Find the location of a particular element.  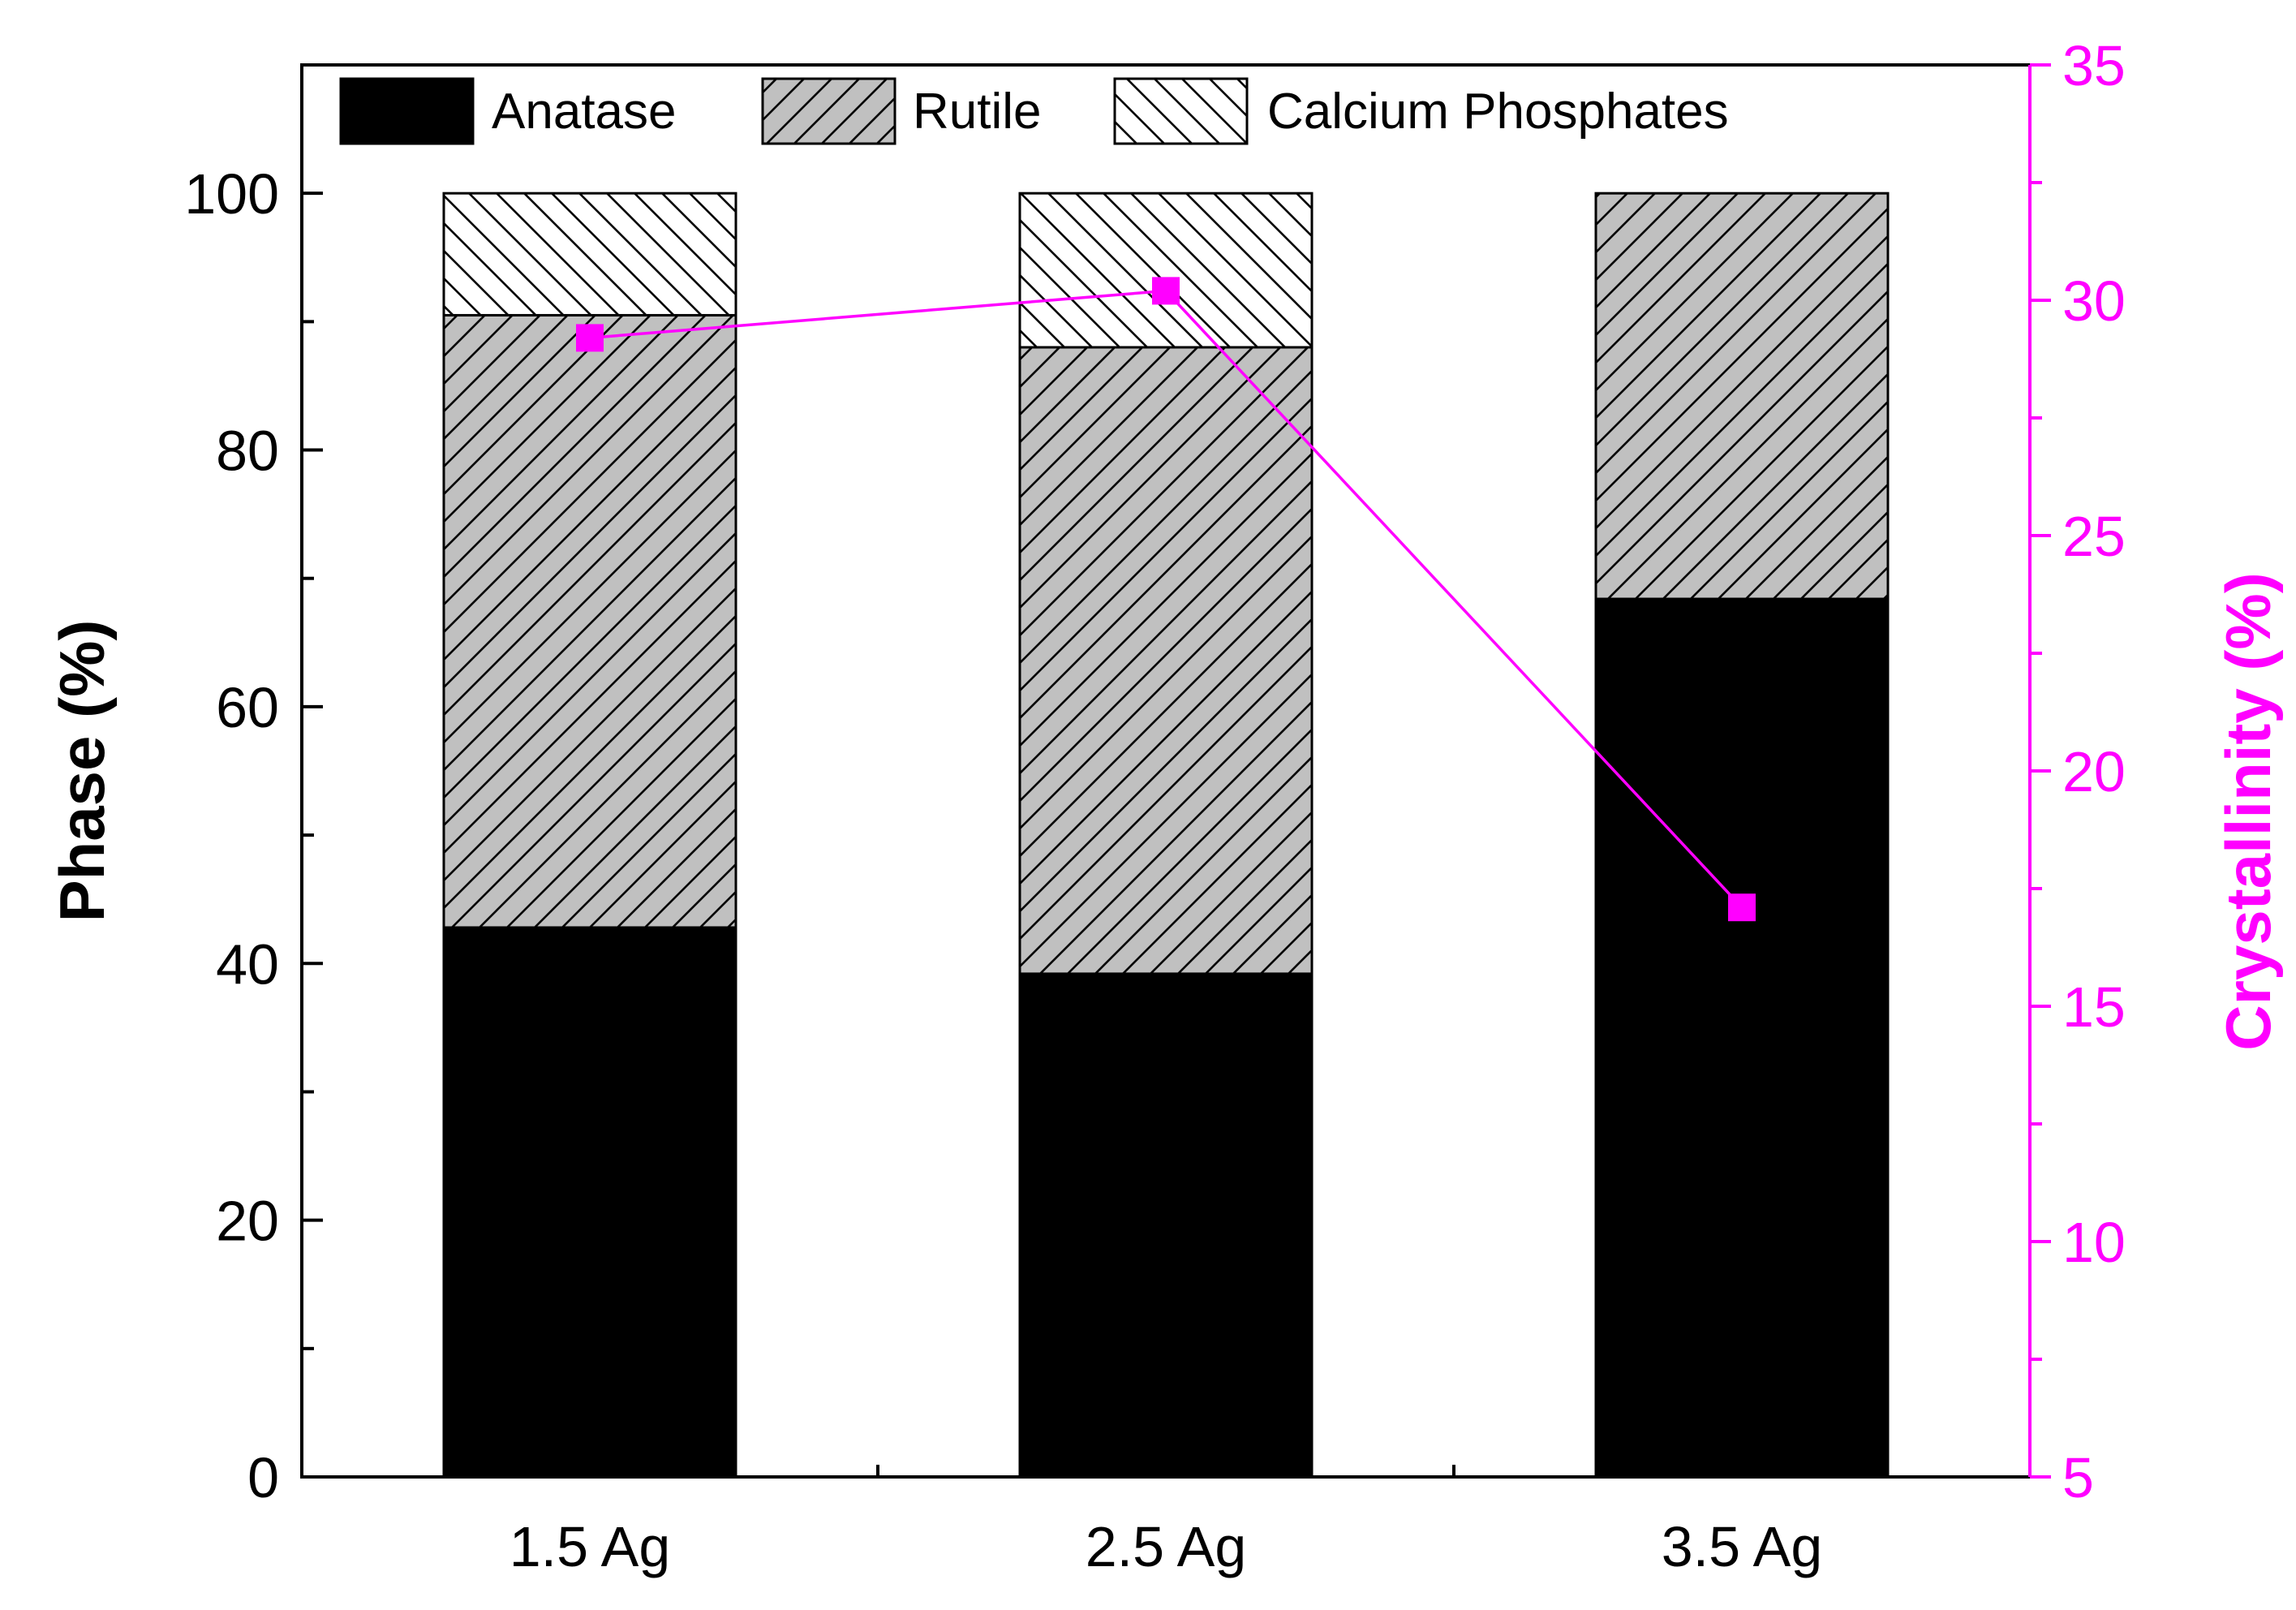

y-tick-label: 40 is located at coordinates (247, 964).